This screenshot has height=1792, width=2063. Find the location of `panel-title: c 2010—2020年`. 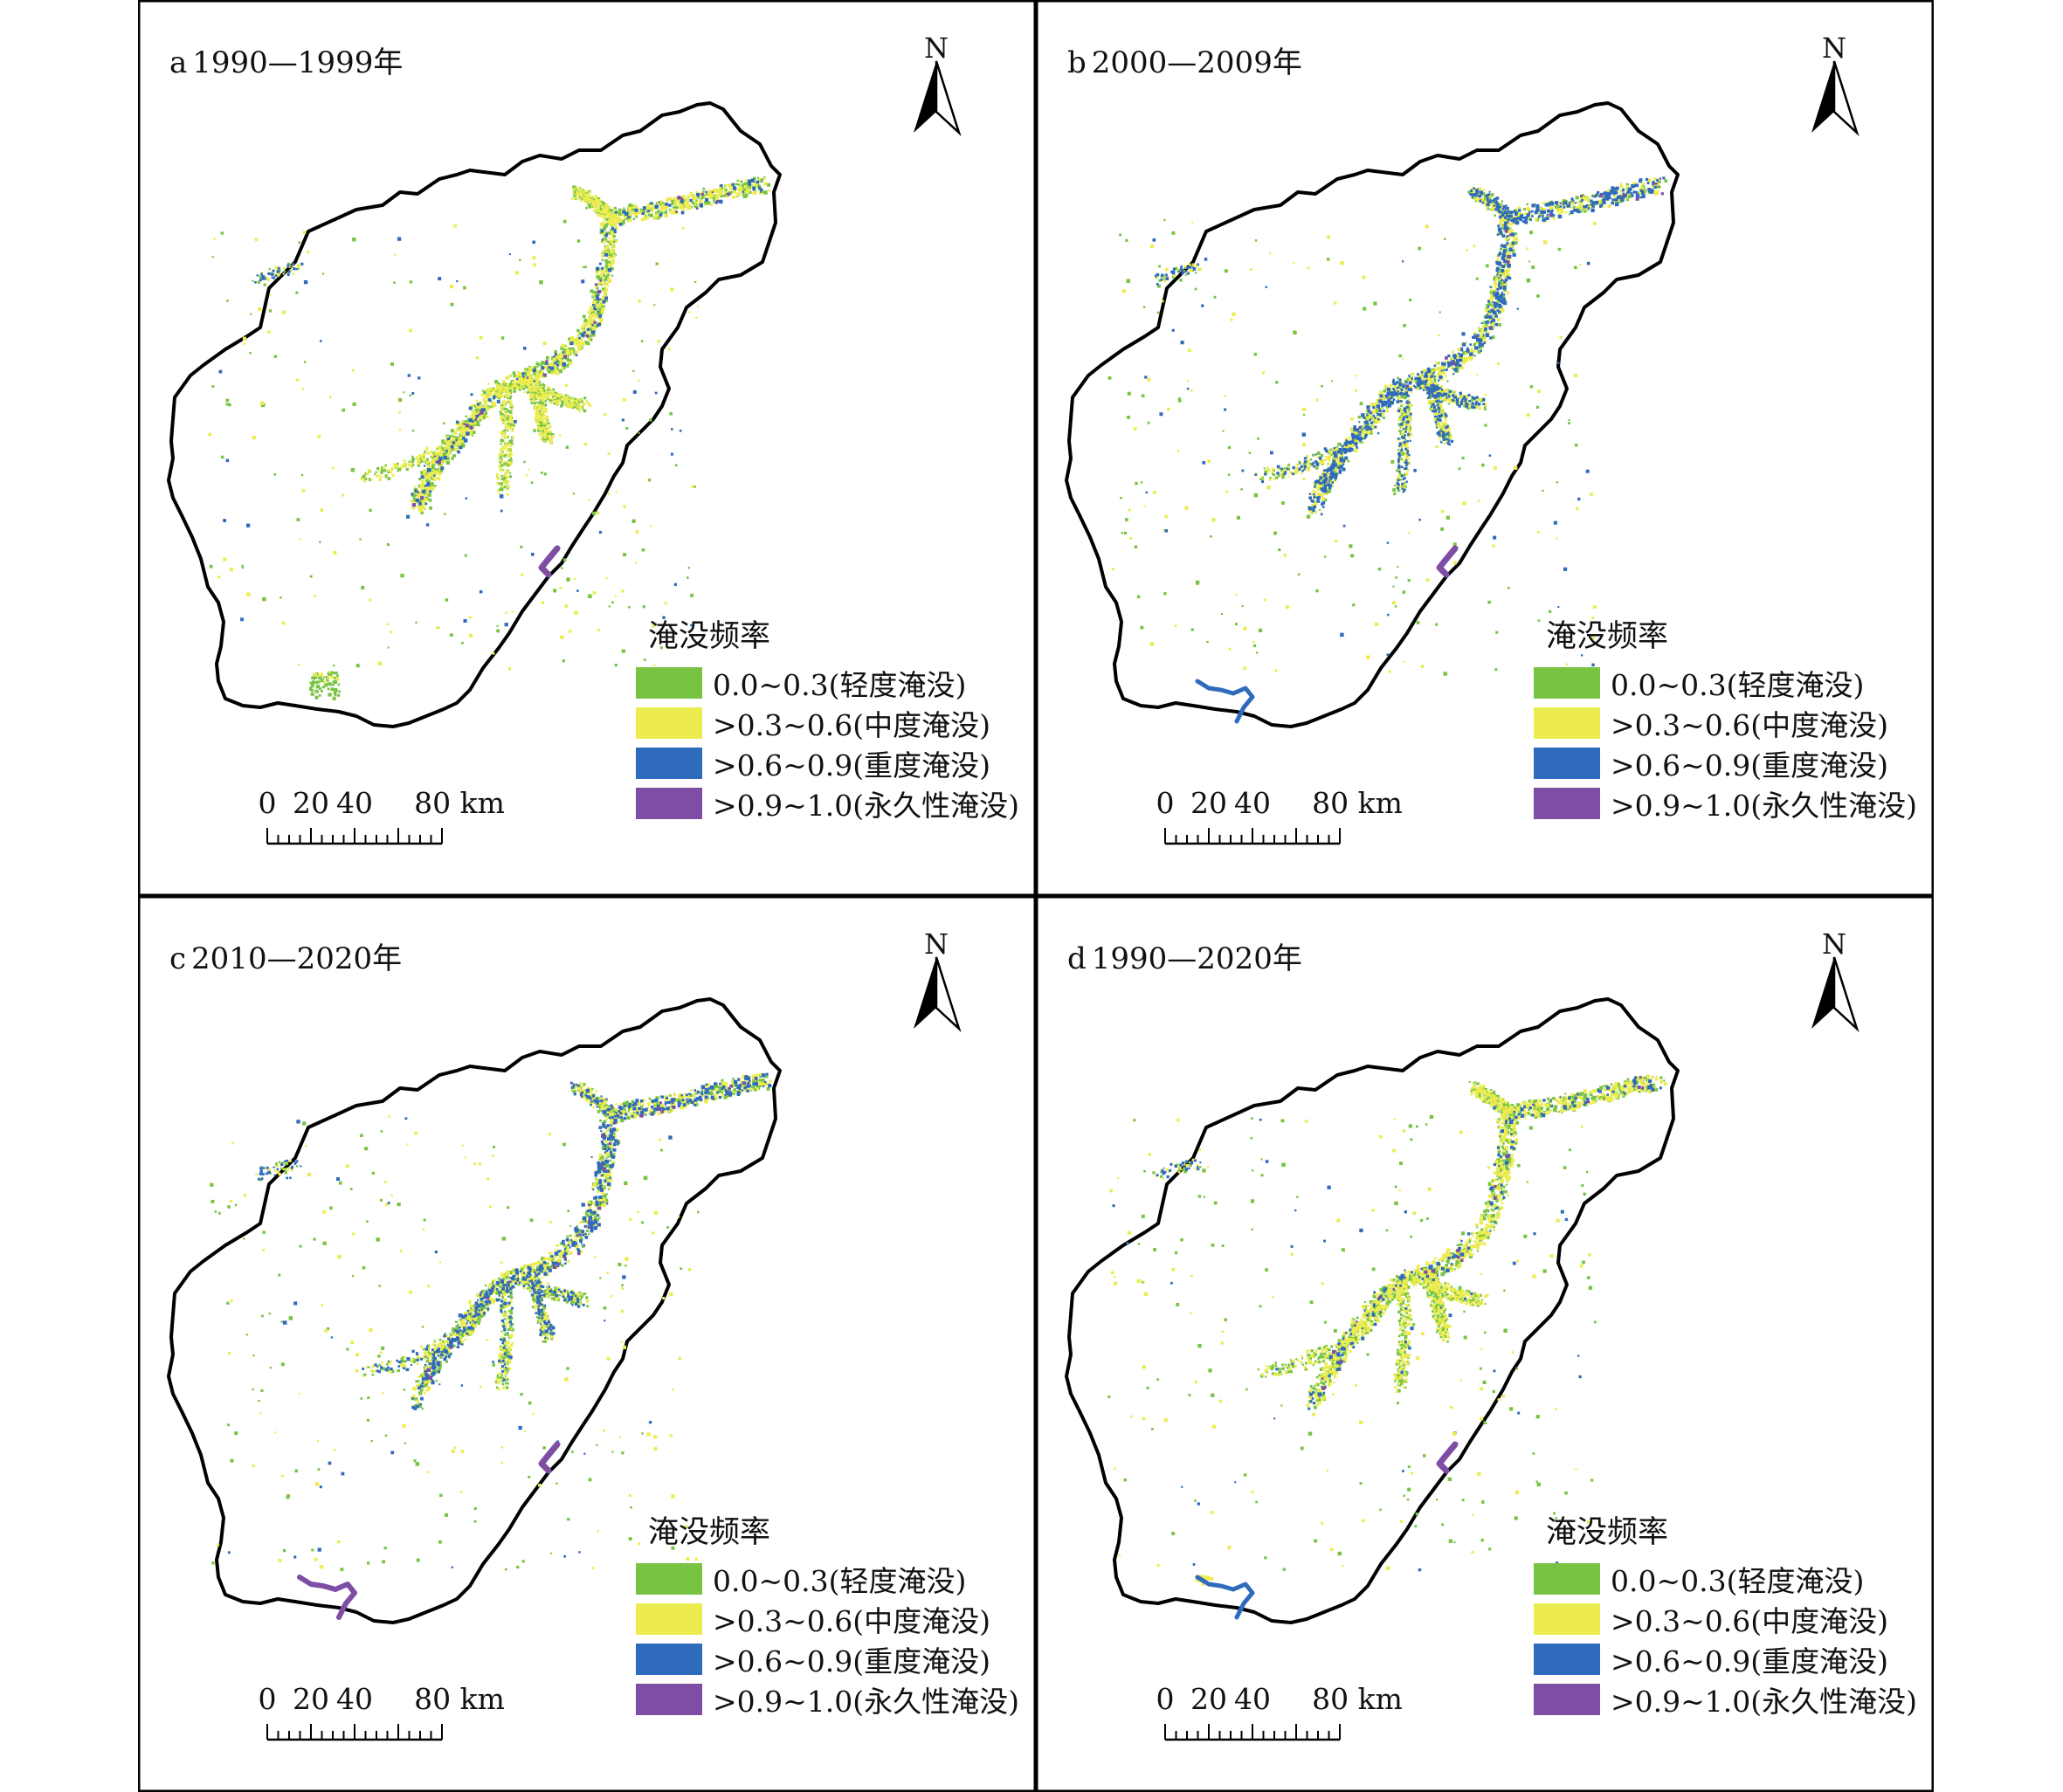

panel-title: c 2010—2020年 is located at coordinates (288, 955).